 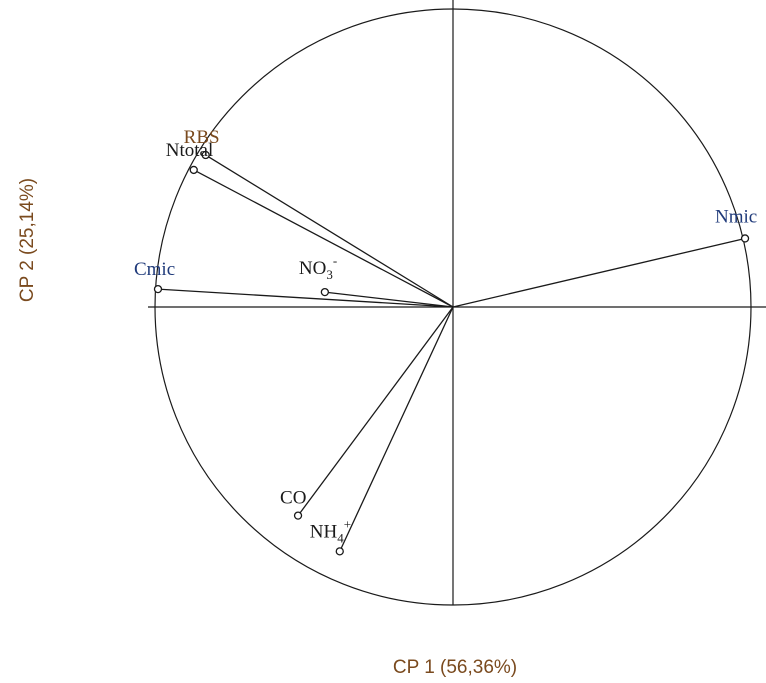 I want to click on vector-nmic, so click(x=599, y=272).